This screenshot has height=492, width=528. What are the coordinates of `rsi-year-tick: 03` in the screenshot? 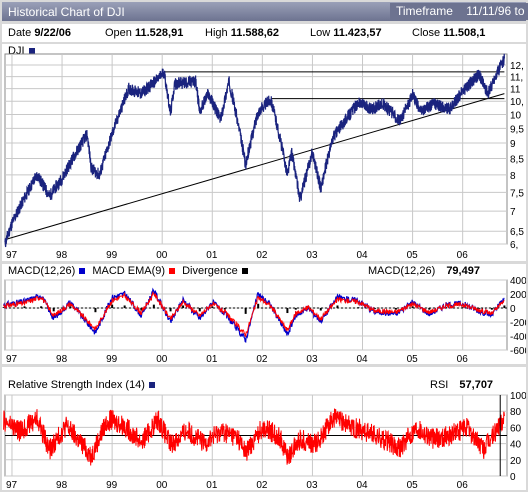 It's located at (312, 485).